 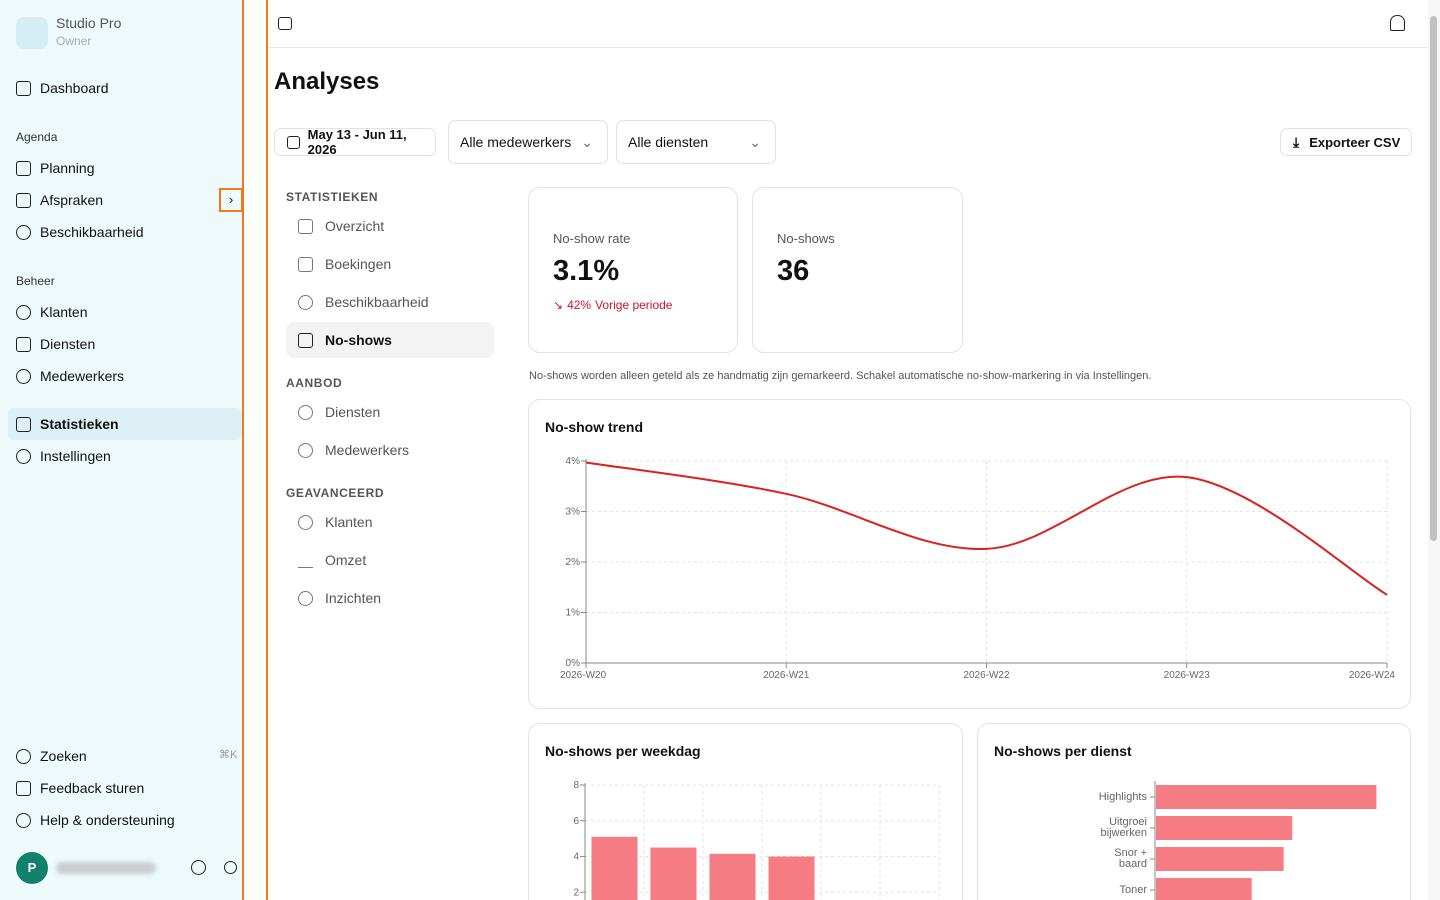 I want to click on nav-item: Help & ondersteuning, so click(x=95, y=820).